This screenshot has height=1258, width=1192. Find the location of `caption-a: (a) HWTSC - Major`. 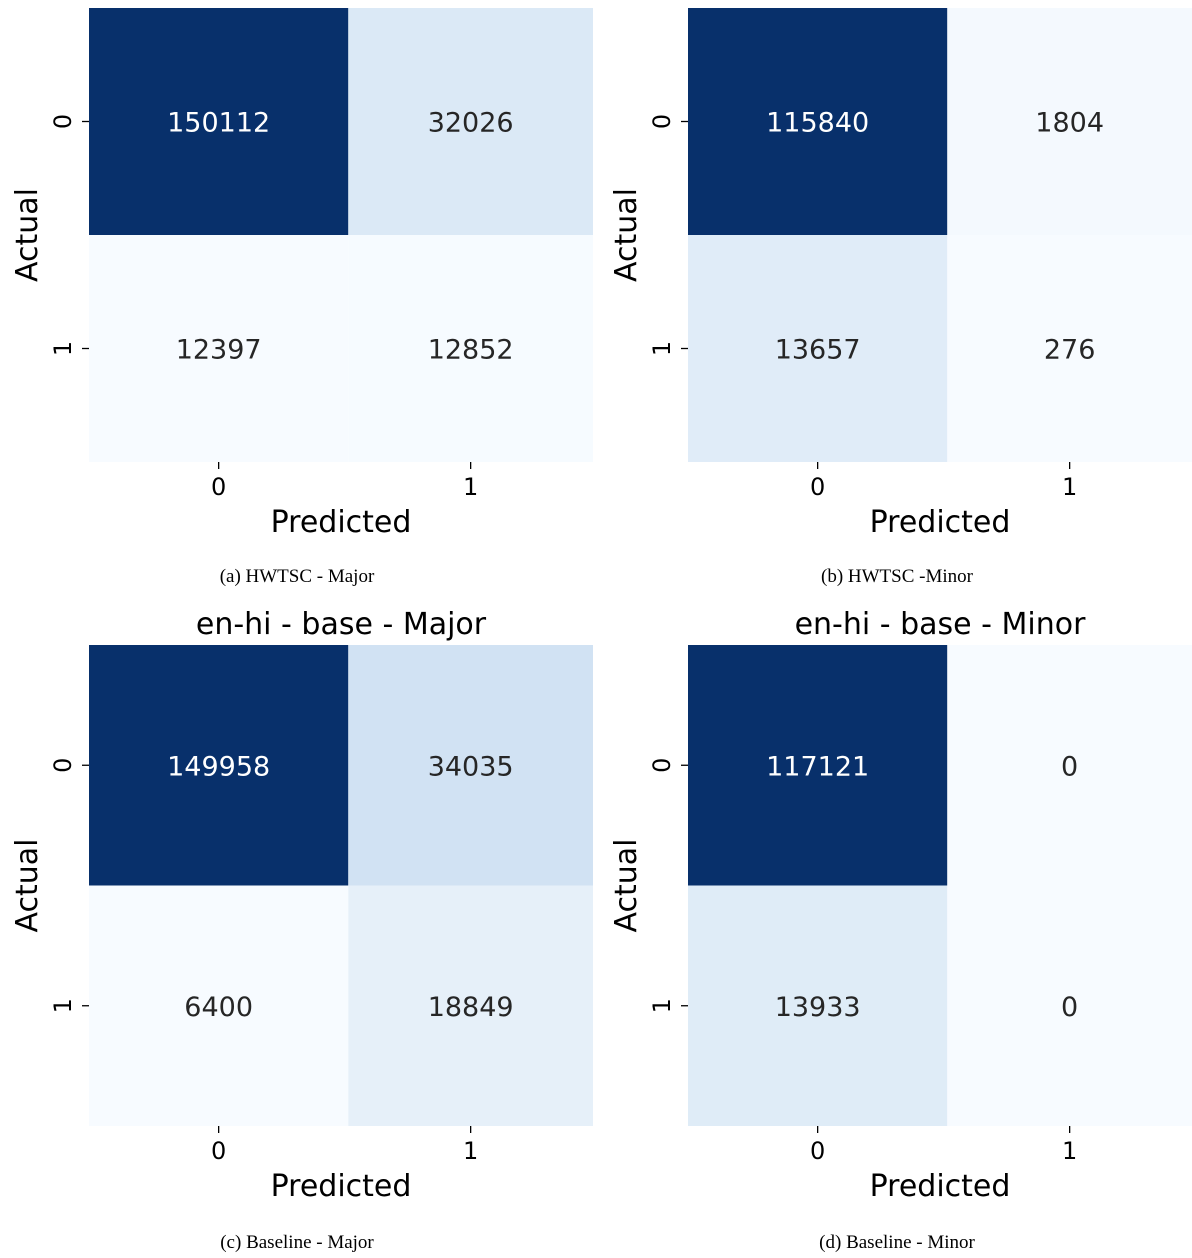

caption-a: (a) HWTSC - Major is located at coordinates (297, 577).